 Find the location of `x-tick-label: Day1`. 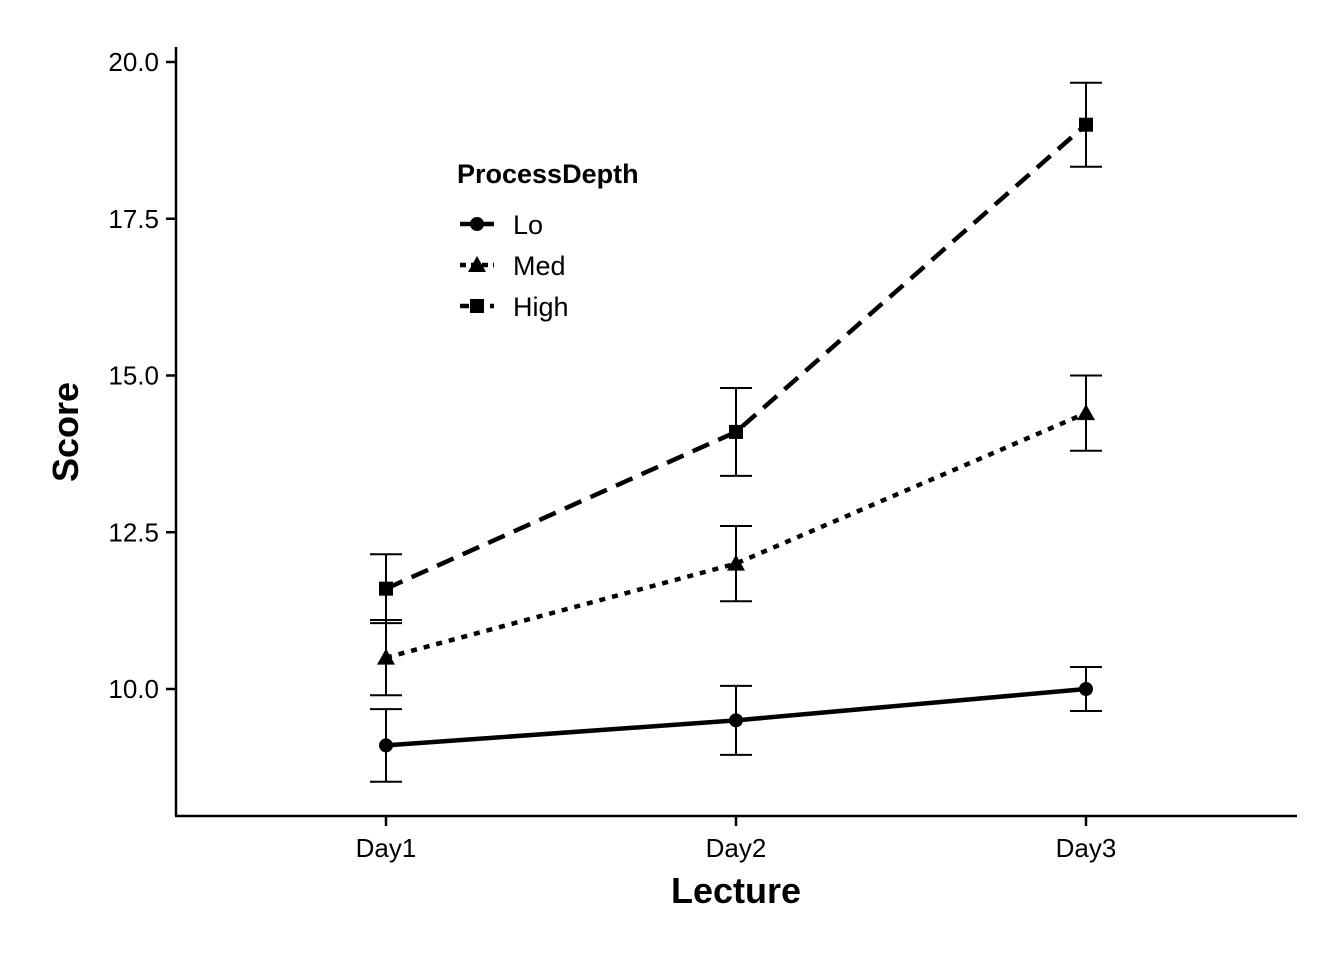

x-tick-label: Day1 is located at coordinates (386, 848).